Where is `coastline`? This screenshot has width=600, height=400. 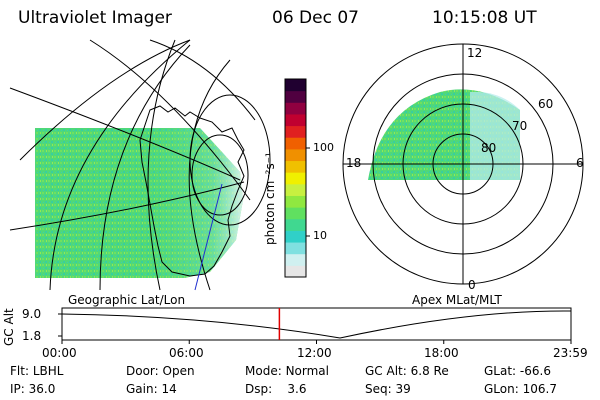
coastline is located at coordinates (192, 191).